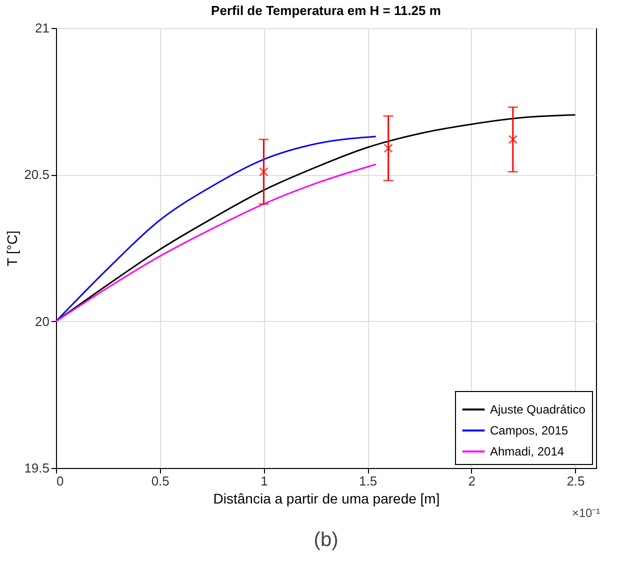 The height and width of the screenshot is (568, 641). I want to click on y-tick-label: 21, so click(42, 28).